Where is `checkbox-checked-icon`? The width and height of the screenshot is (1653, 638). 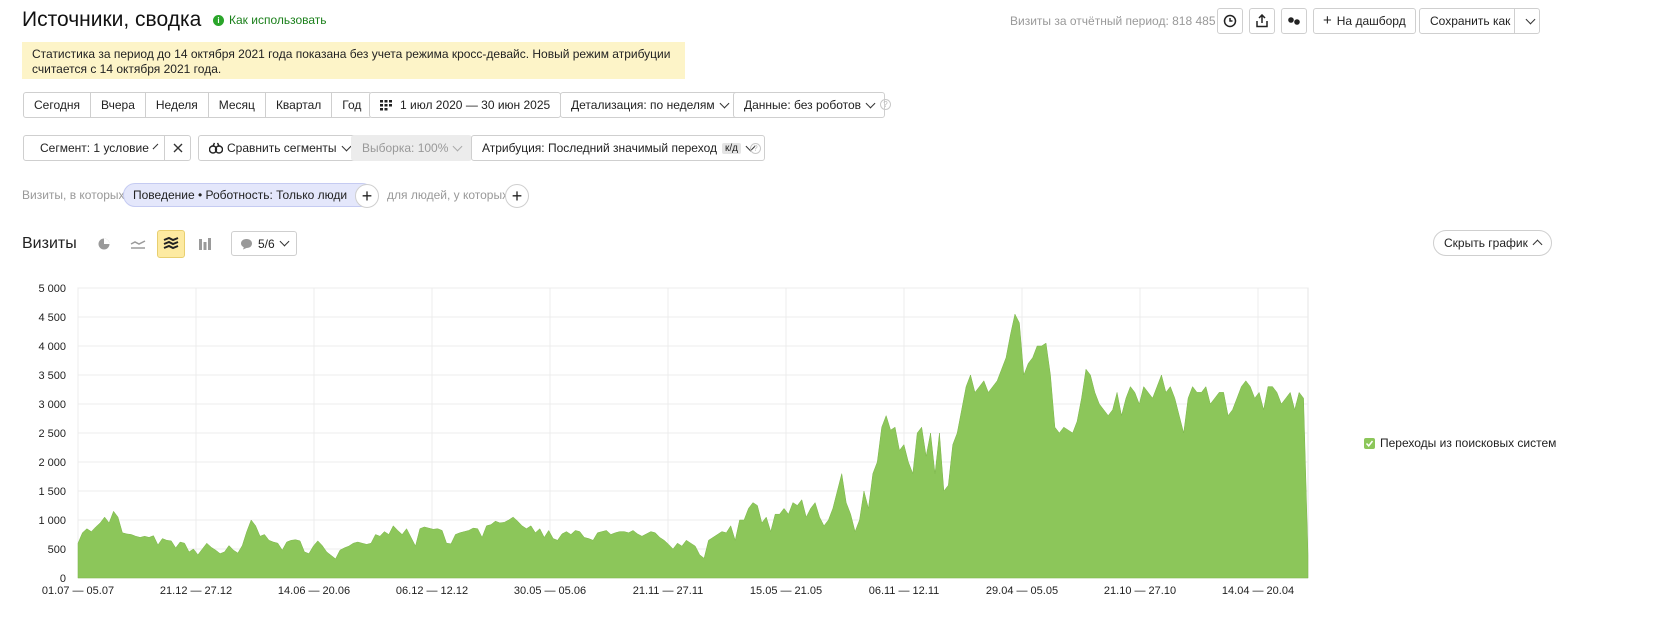 checkbox-checked-icon is located at coordinates (1369, 443).